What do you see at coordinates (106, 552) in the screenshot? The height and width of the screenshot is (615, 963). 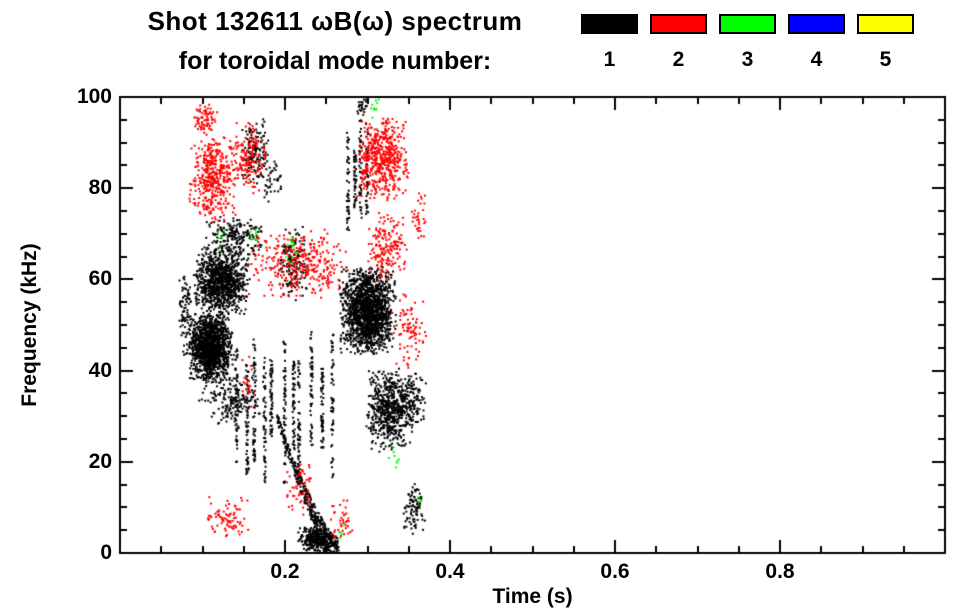 I see `y-tick-label: 0` at bounding box center [106, 552].